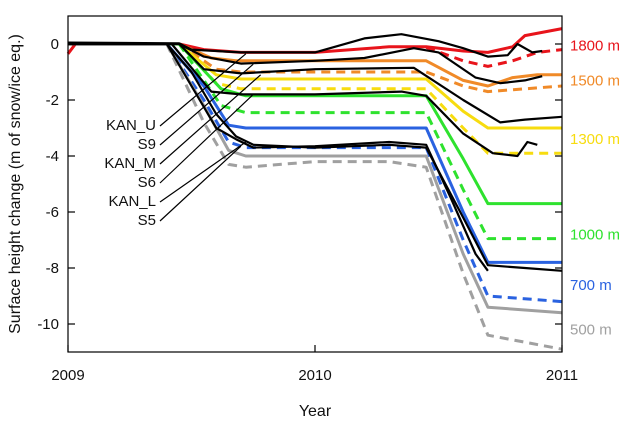 The width and height of the screenshot is (635, 422). I want to click on series-line-kan-u-solid, so click(305, 45).